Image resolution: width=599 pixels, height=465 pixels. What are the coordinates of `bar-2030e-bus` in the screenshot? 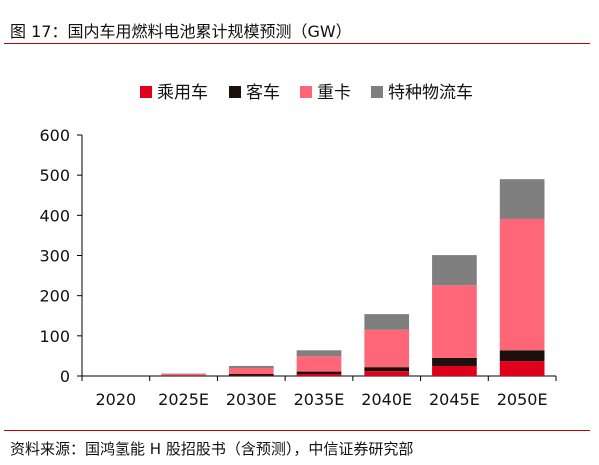 It's located at (251, 374).